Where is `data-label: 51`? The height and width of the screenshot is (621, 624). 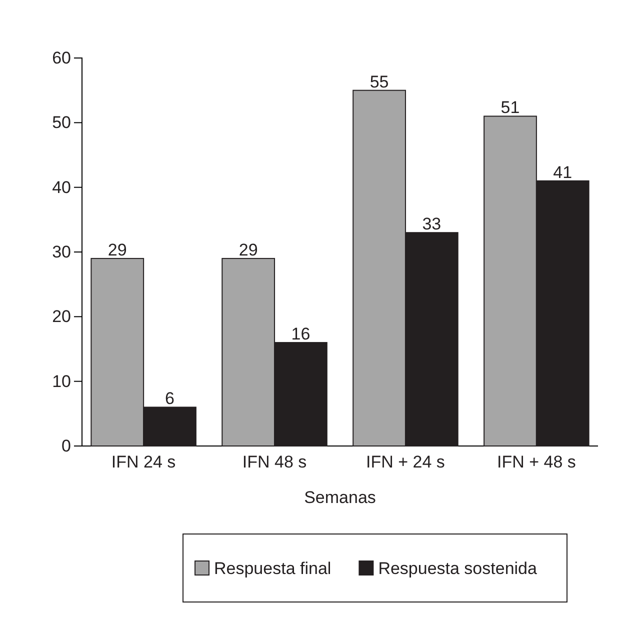 data-label: 51 is located at coordinates (510, 108).